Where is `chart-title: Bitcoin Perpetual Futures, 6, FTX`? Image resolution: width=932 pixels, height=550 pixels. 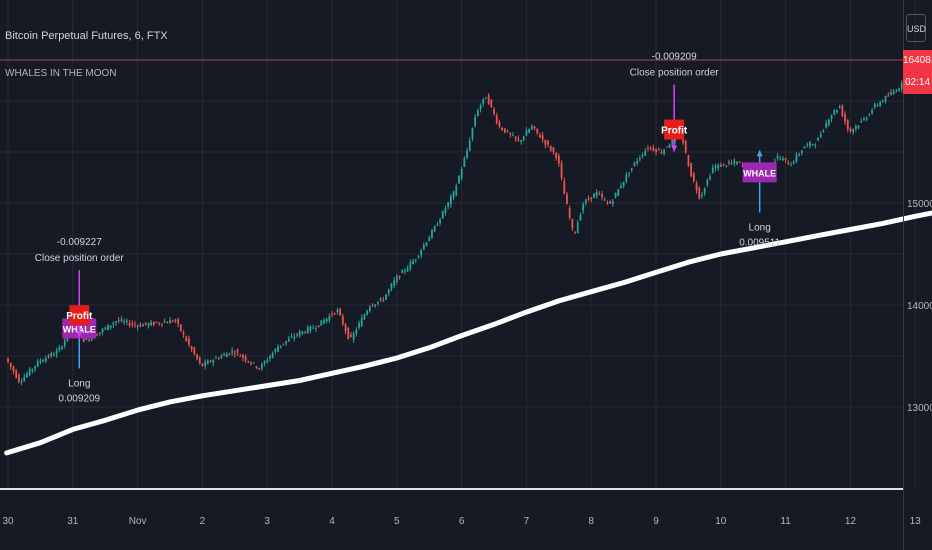 chart-title: Bitcoin Perpetual Futures, 6, FTX is located at coordinates (86, 36).